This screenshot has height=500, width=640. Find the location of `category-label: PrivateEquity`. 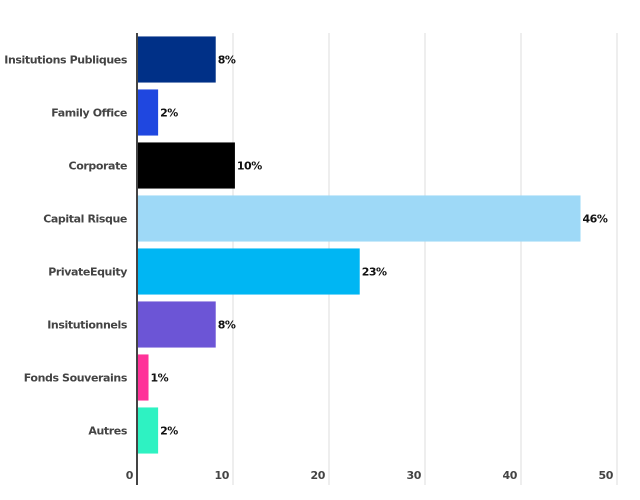

category-label: PrivateEquity is located at coordinates (87, 272).